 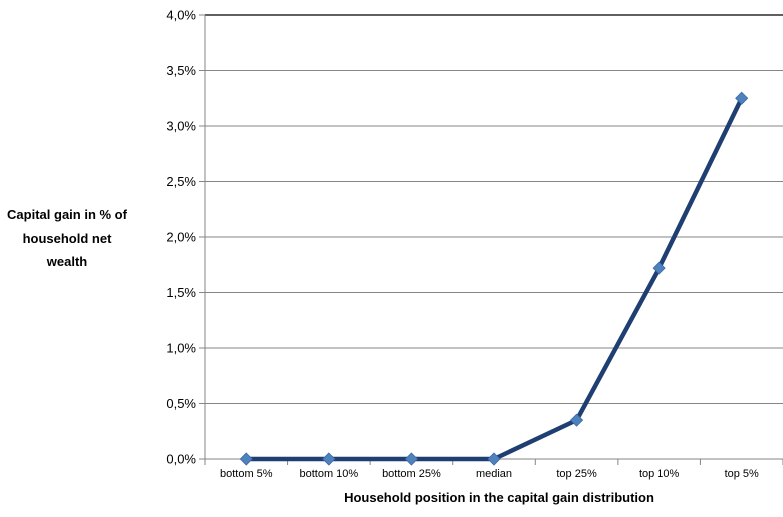 What do you see at coordinates (181, 459) in the screenshot?
I see `y-tick-label: 0,0%` at bounding box center [181, 459].